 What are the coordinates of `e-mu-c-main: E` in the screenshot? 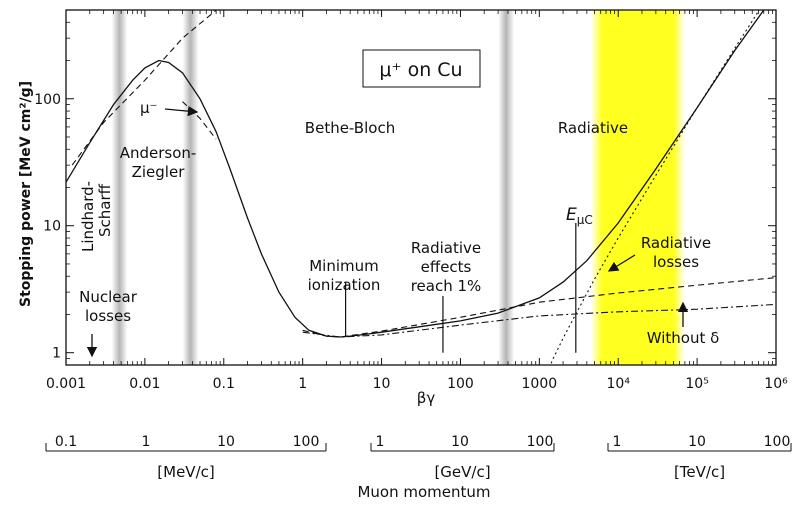 It's located at (571, 215).